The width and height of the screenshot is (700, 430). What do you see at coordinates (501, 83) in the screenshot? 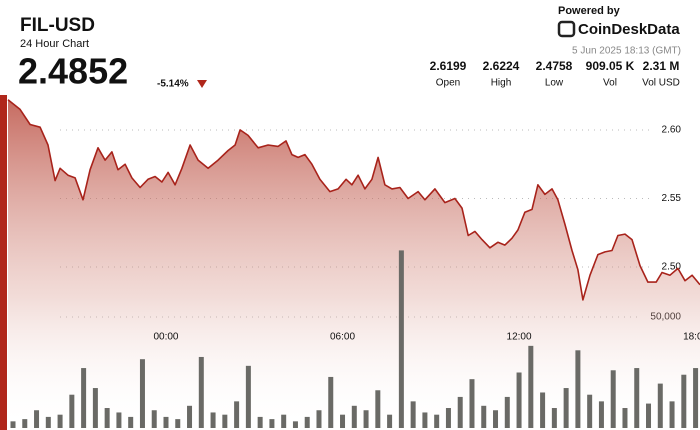
I see `stat-label: High` at bounding box center [501, 83].